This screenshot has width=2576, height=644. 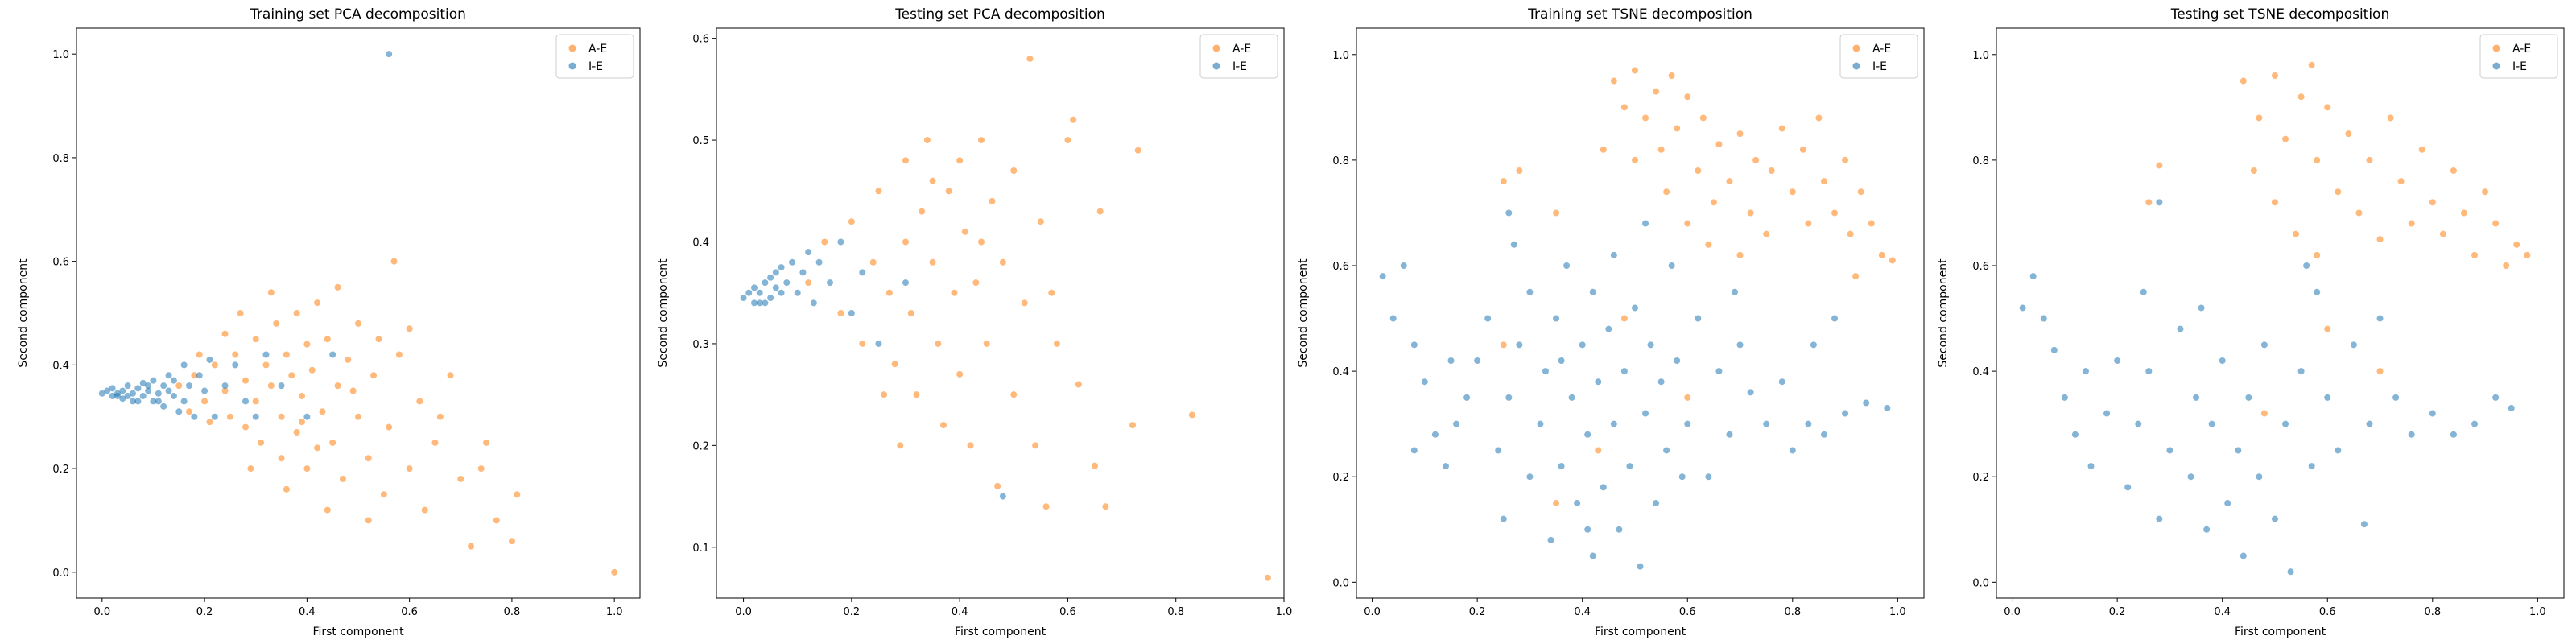 I want to click on x-tick-label: 0.6, so click(x=1067, y=612).